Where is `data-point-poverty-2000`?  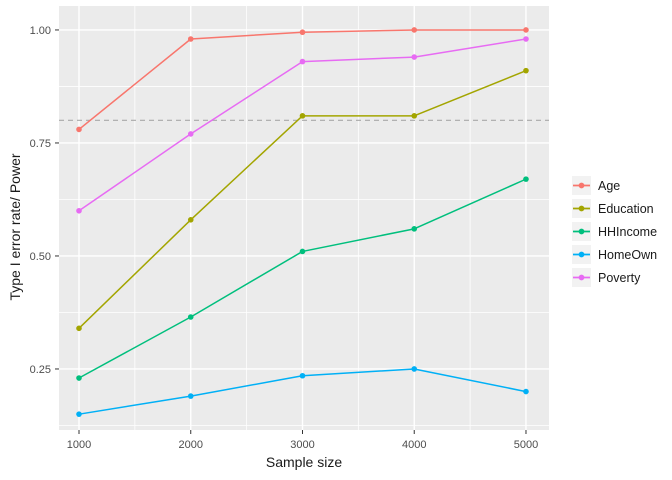
data-point-poverty-2000 is located at coordinates (190, 134).